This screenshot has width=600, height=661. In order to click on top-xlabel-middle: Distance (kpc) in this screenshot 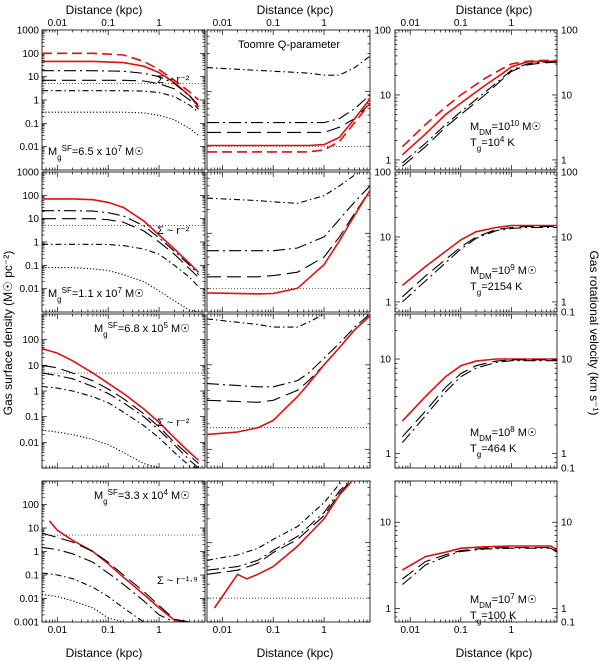, I will do `click(295, 10)`.